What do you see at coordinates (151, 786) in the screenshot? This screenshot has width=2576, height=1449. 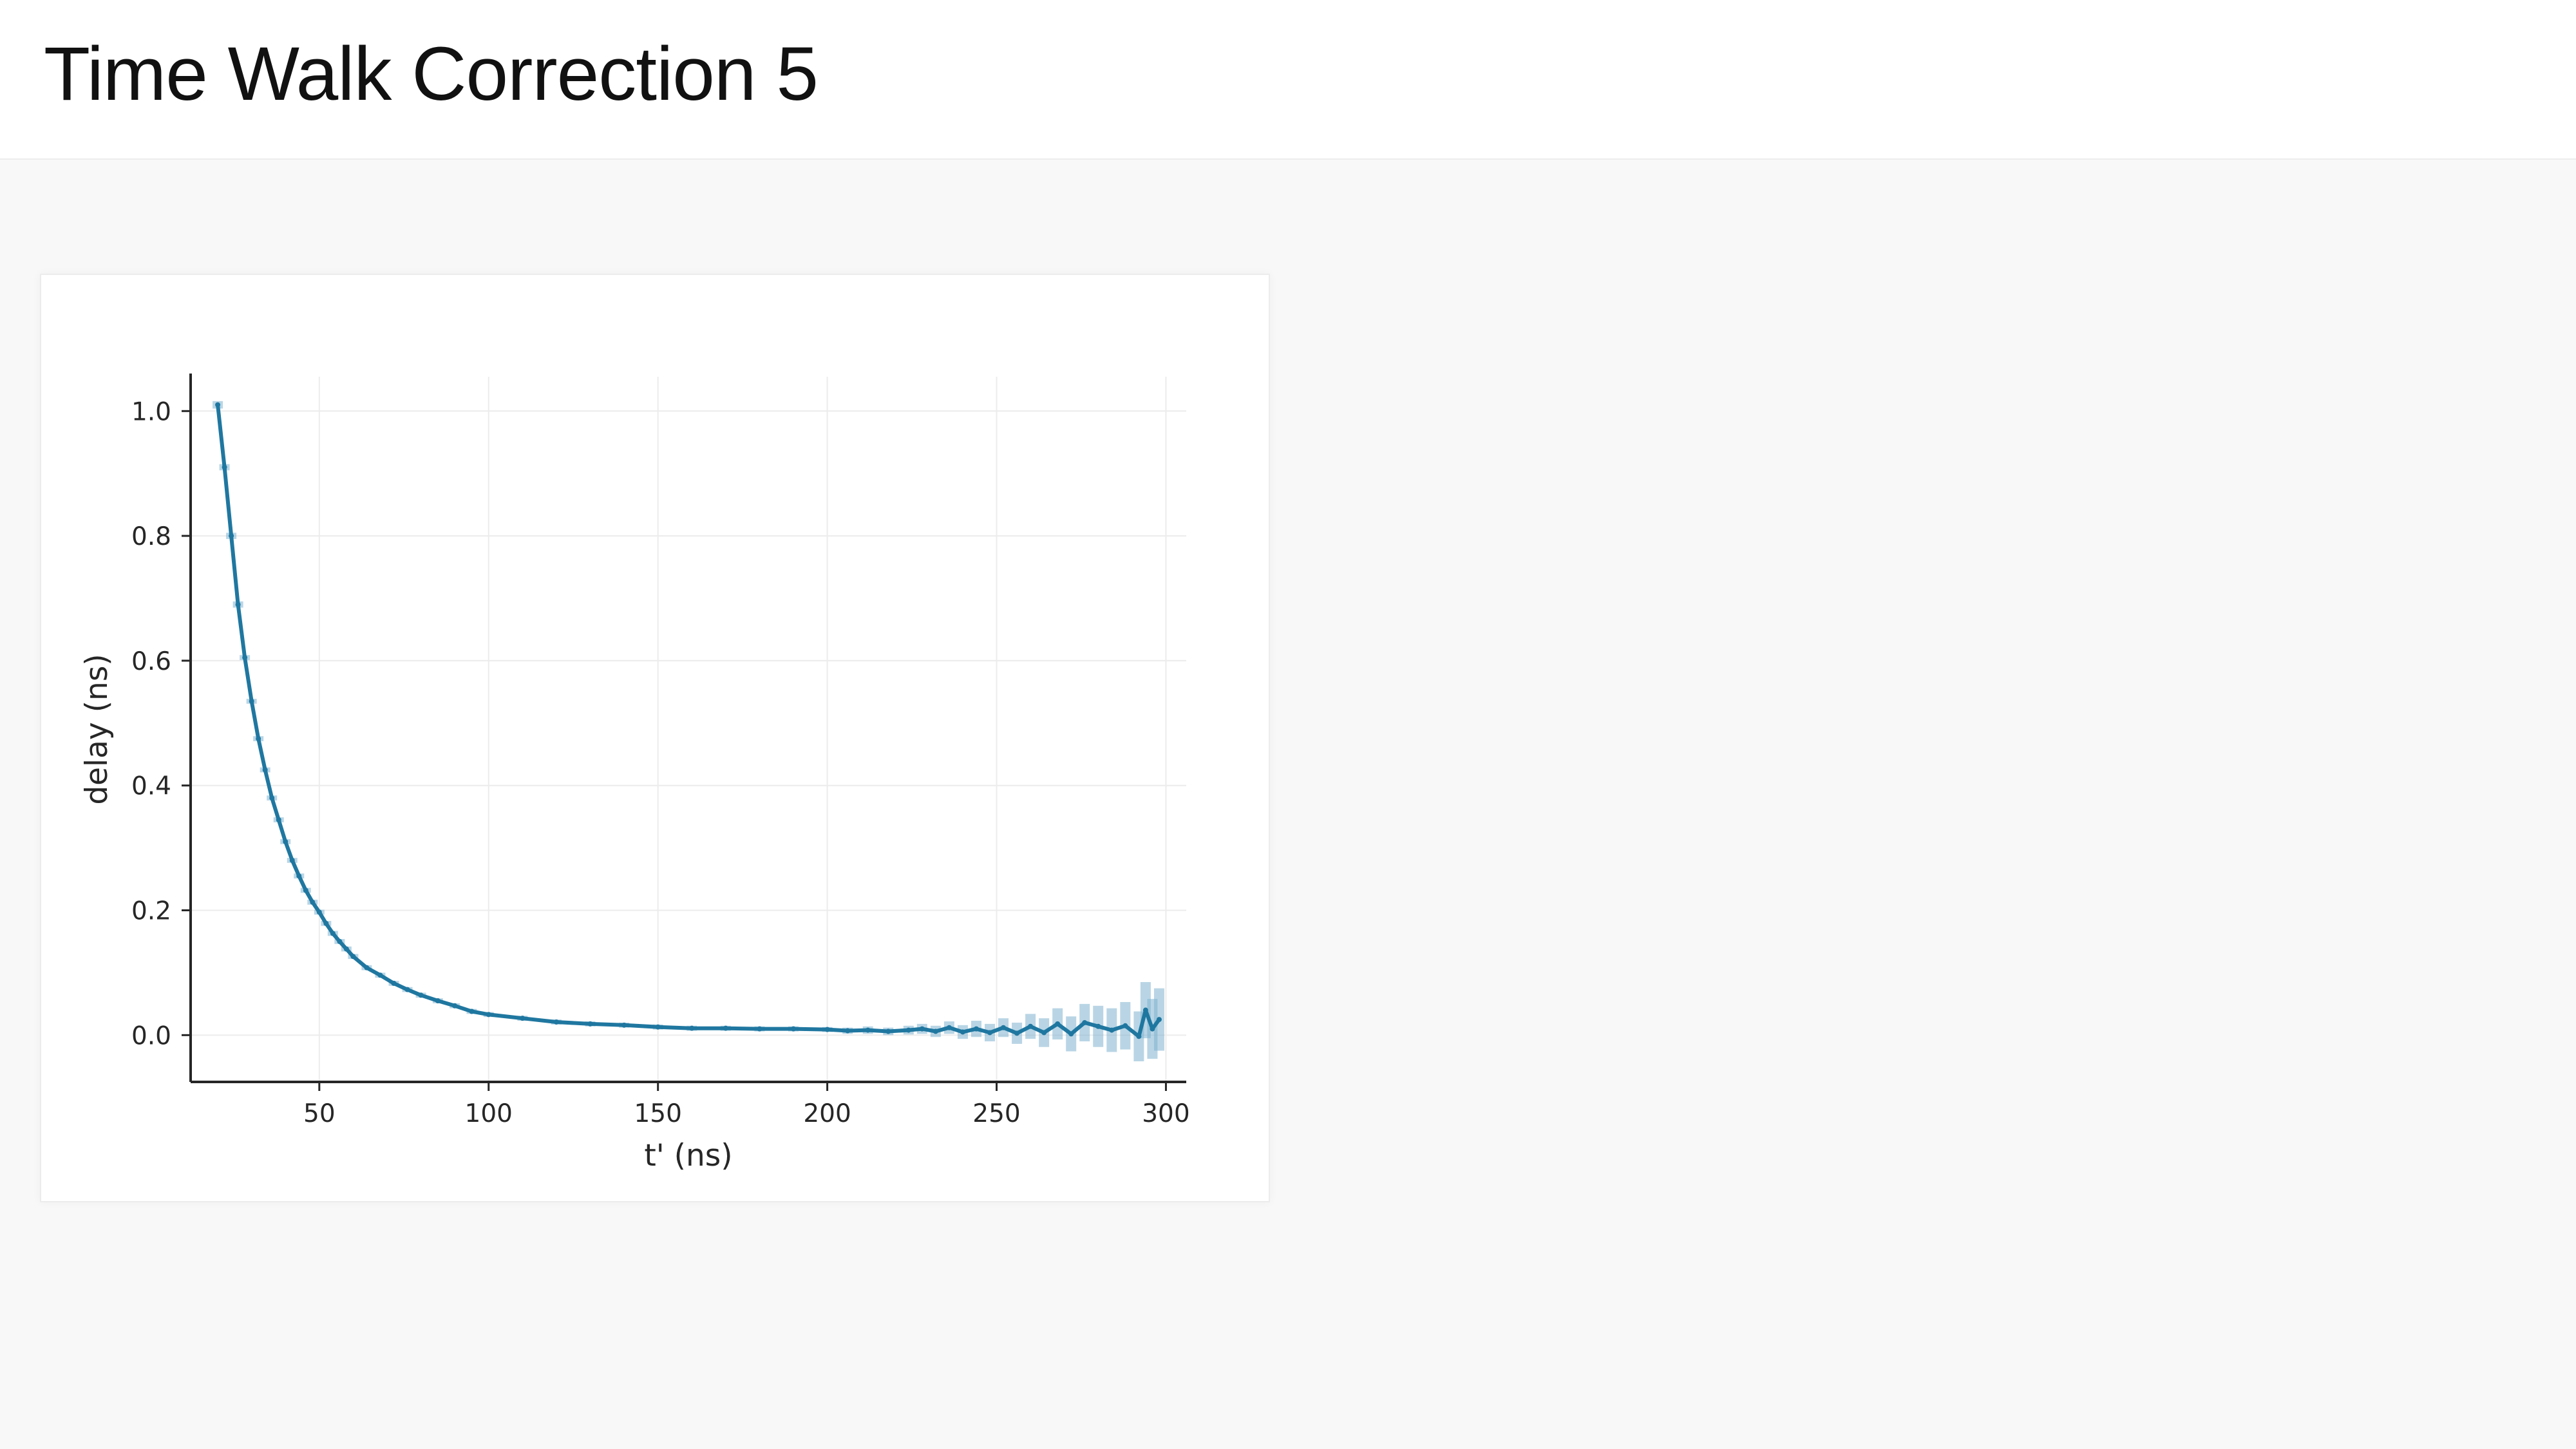 I see `y-tick-label: 0.4` at bounding box center [151, 786].